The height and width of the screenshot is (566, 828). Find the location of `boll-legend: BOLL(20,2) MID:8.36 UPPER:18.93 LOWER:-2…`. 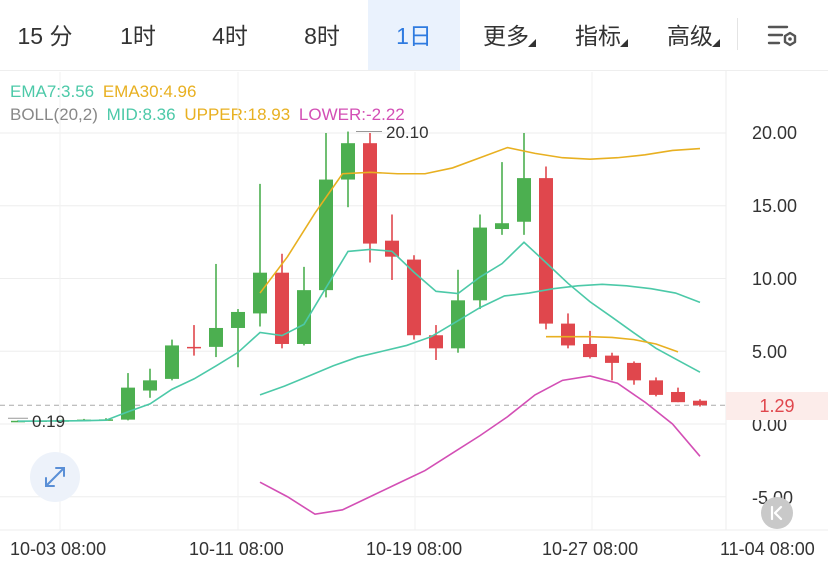

boll-legend: BOLL(20,2) MID:8.36 UPPER:18.93 LOWER:-2… is located at coordinates (209, 115).